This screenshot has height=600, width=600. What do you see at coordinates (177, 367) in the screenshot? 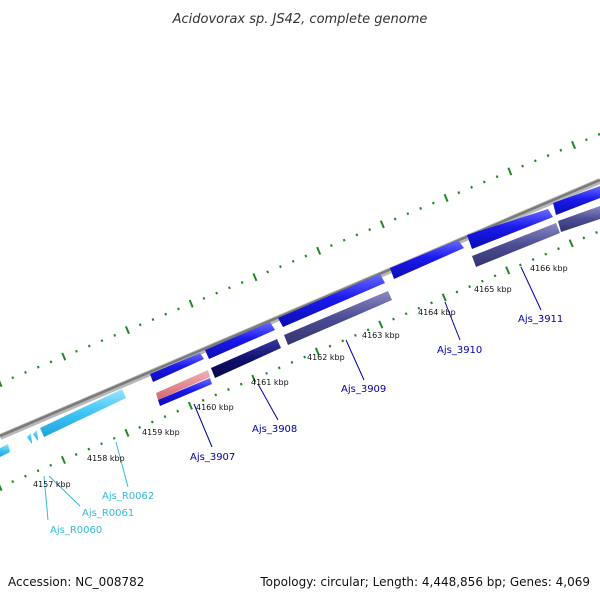
I see `cds-ajs-3907-fwd` at bounding box center [177, 367].